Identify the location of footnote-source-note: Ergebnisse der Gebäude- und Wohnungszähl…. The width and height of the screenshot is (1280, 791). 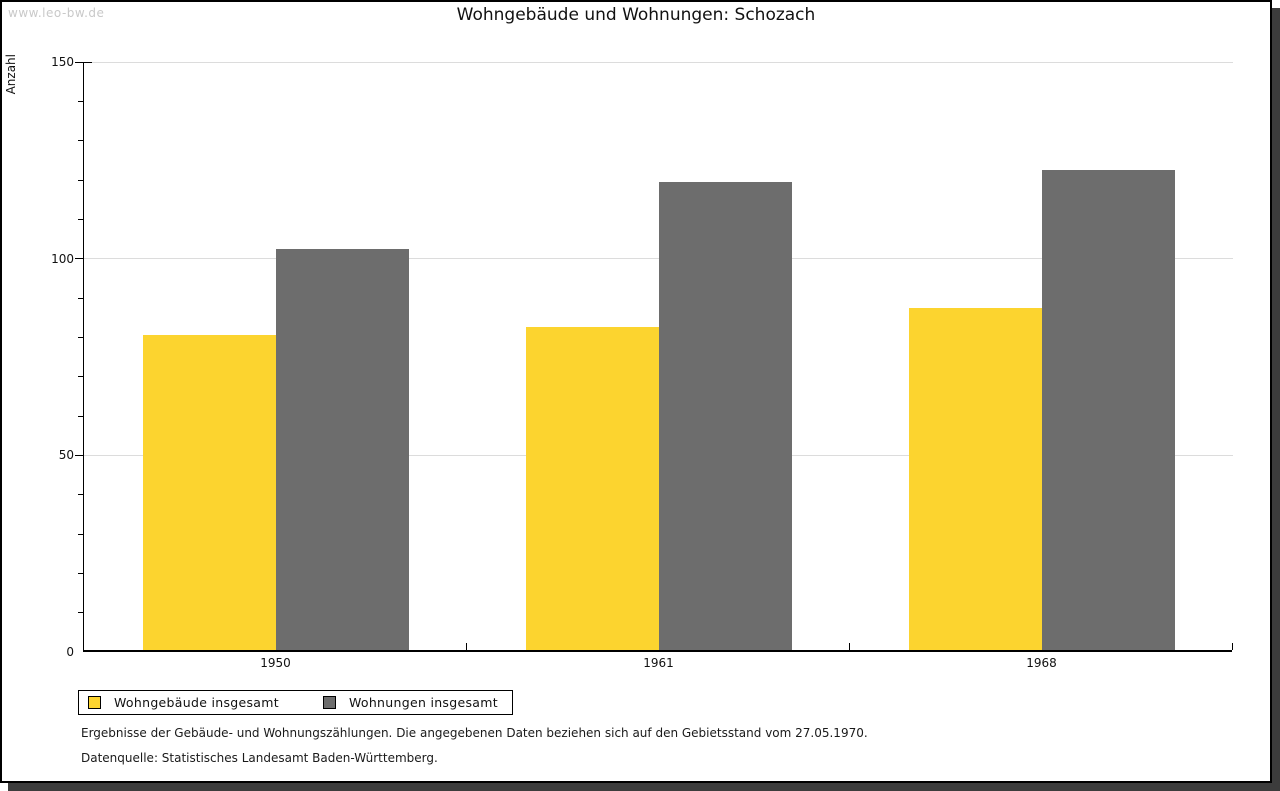
(474, 733).